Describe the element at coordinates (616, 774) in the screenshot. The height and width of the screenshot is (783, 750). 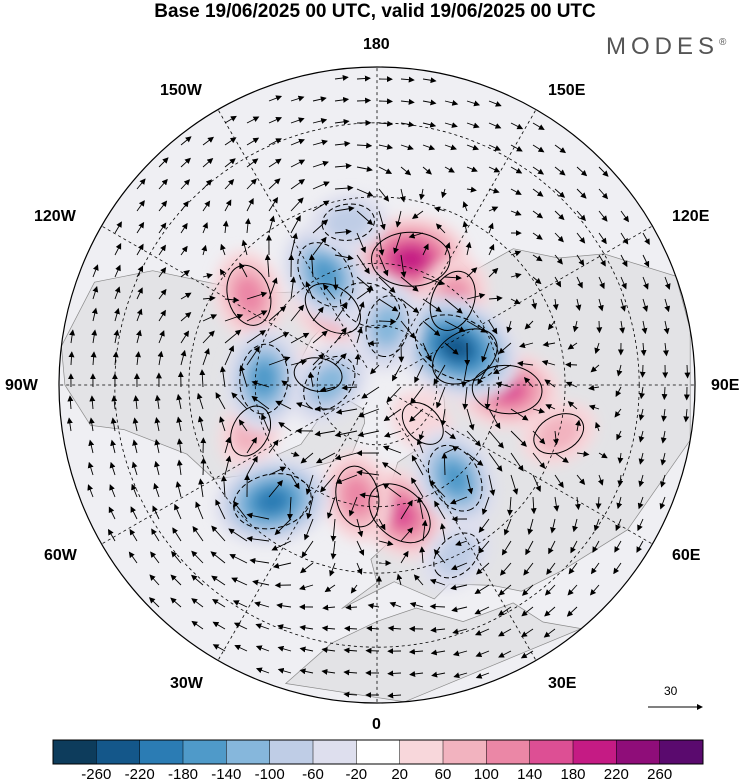
I see `colorbar-tick-label: 220` at that location.